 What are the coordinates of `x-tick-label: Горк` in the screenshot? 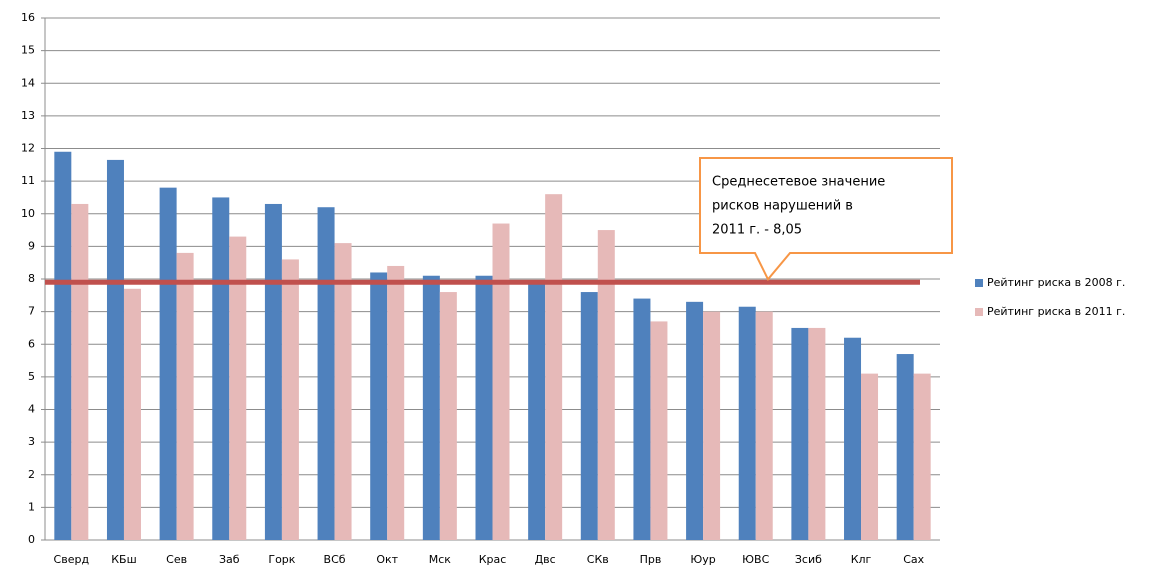 It's located at (281, 559).